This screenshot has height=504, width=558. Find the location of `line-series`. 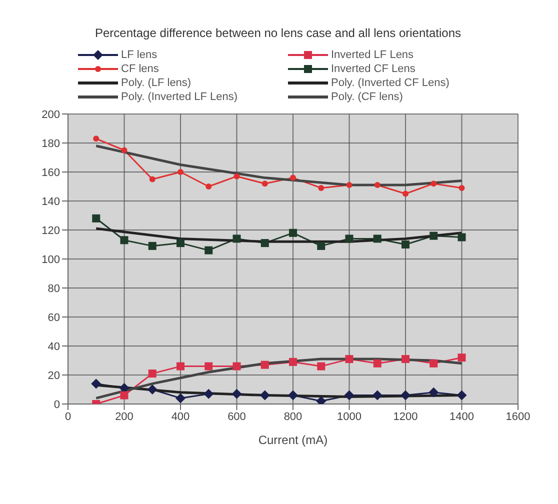

line-series is located at coordinates (278, 165).